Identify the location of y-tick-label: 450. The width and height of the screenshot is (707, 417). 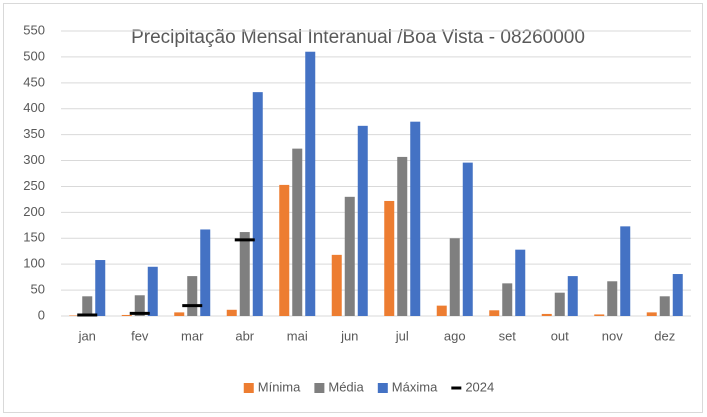
(34, 81).